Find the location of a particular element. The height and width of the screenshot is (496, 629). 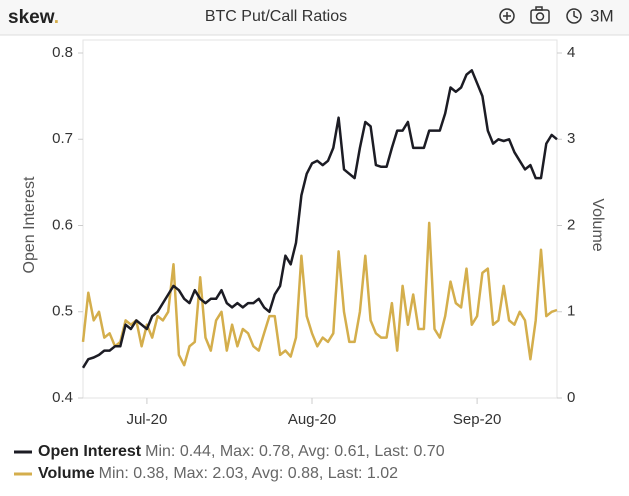

y2-tick-label: 2 is located at coordinates (571, 224).